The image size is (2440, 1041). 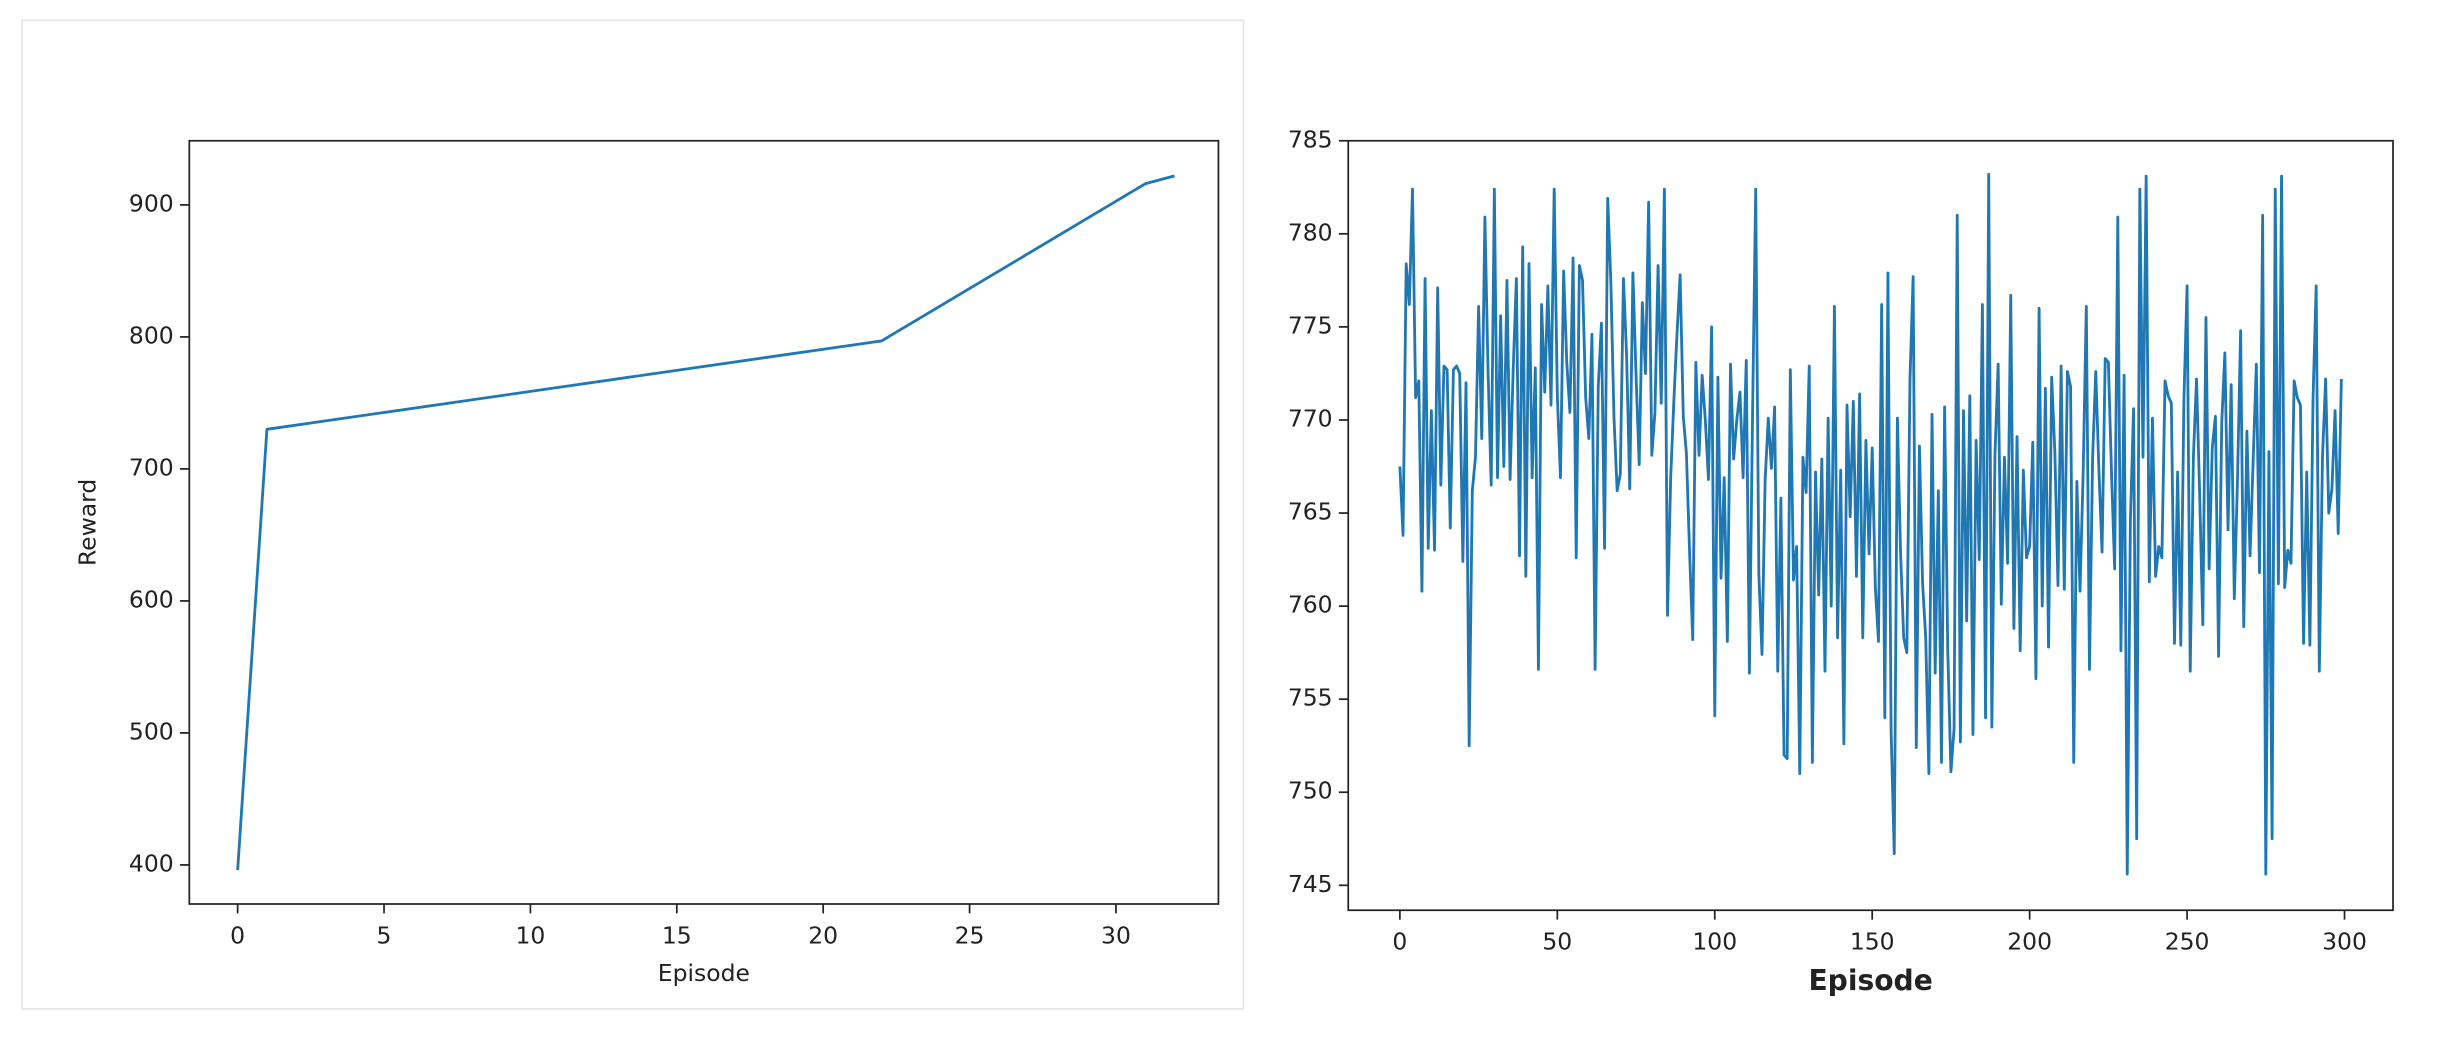 I want to click on x-tick-label: 250, so click(x=2187, y=942).